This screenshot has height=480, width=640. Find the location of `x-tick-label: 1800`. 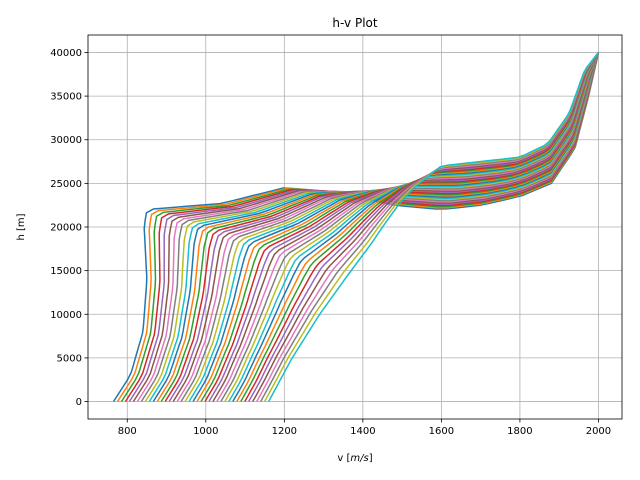

x-tick-label: 1800 is located at coordinates (519, 431).